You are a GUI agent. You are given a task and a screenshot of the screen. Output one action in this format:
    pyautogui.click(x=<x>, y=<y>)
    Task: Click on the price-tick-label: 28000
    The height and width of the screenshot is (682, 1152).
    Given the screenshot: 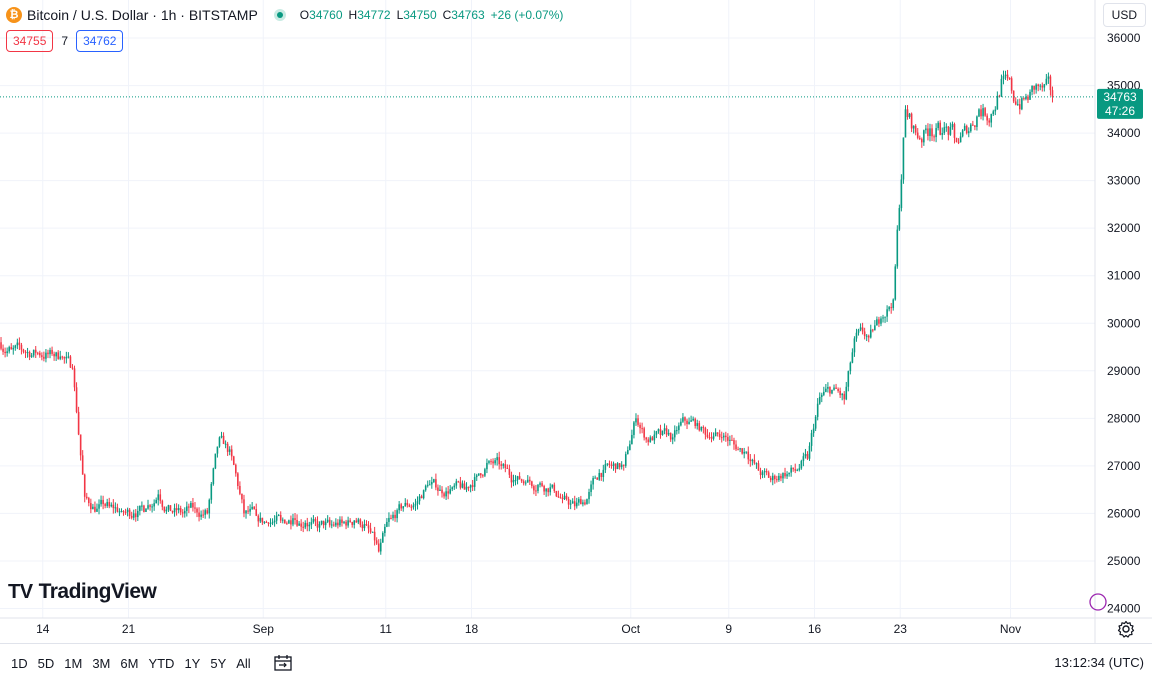 What is the action you would take?
    pyautogui.click(x=1124, y=418)
    